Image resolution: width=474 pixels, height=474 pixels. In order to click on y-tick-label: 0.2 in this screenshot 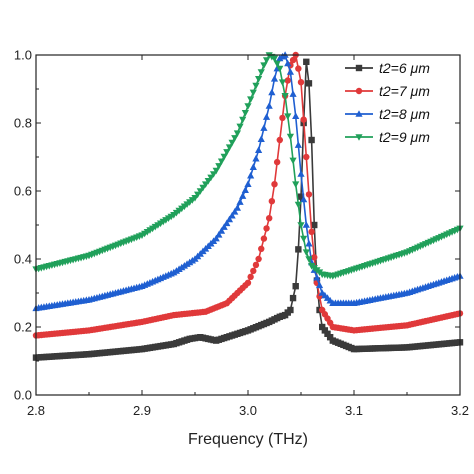, I will do `click(23, 327)`.